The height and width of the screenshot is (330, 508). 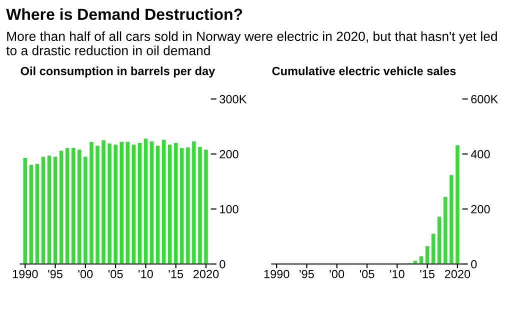 I want to click on chart-title: Cumulative electric vehicle sales, so click(x=364, y=71).